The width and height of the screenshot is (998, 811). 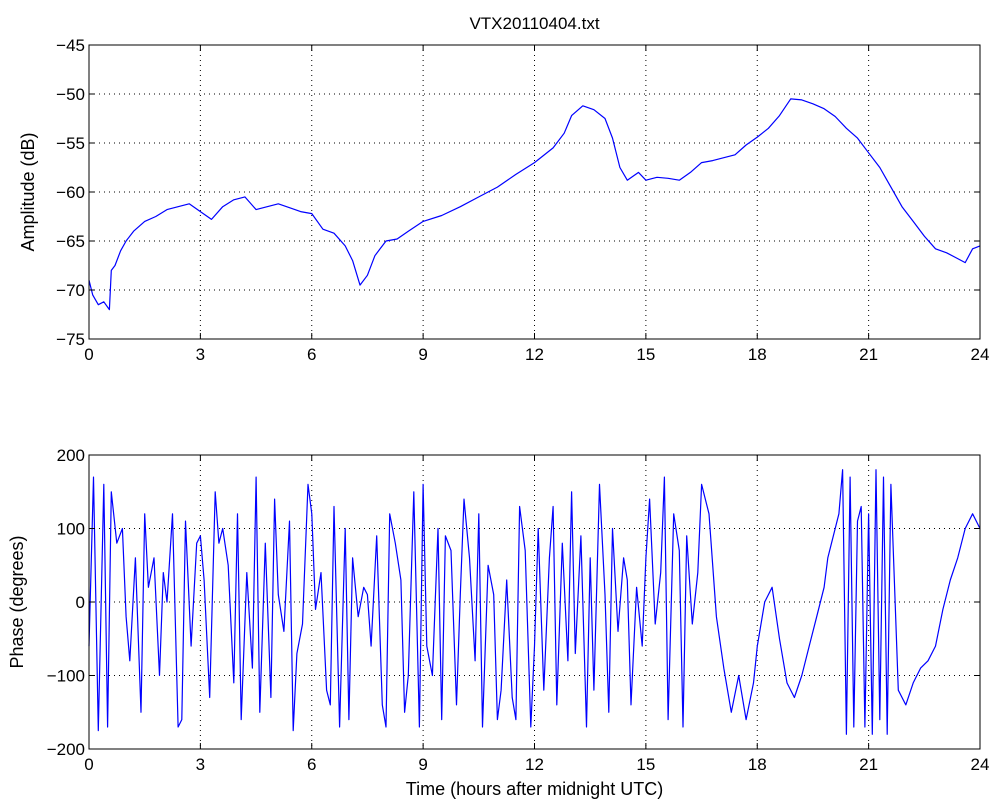 What do you see at coordinates (70, 94) in the screenshot?
I see `y-tick-label: −50` at bounding box center [70, 94].